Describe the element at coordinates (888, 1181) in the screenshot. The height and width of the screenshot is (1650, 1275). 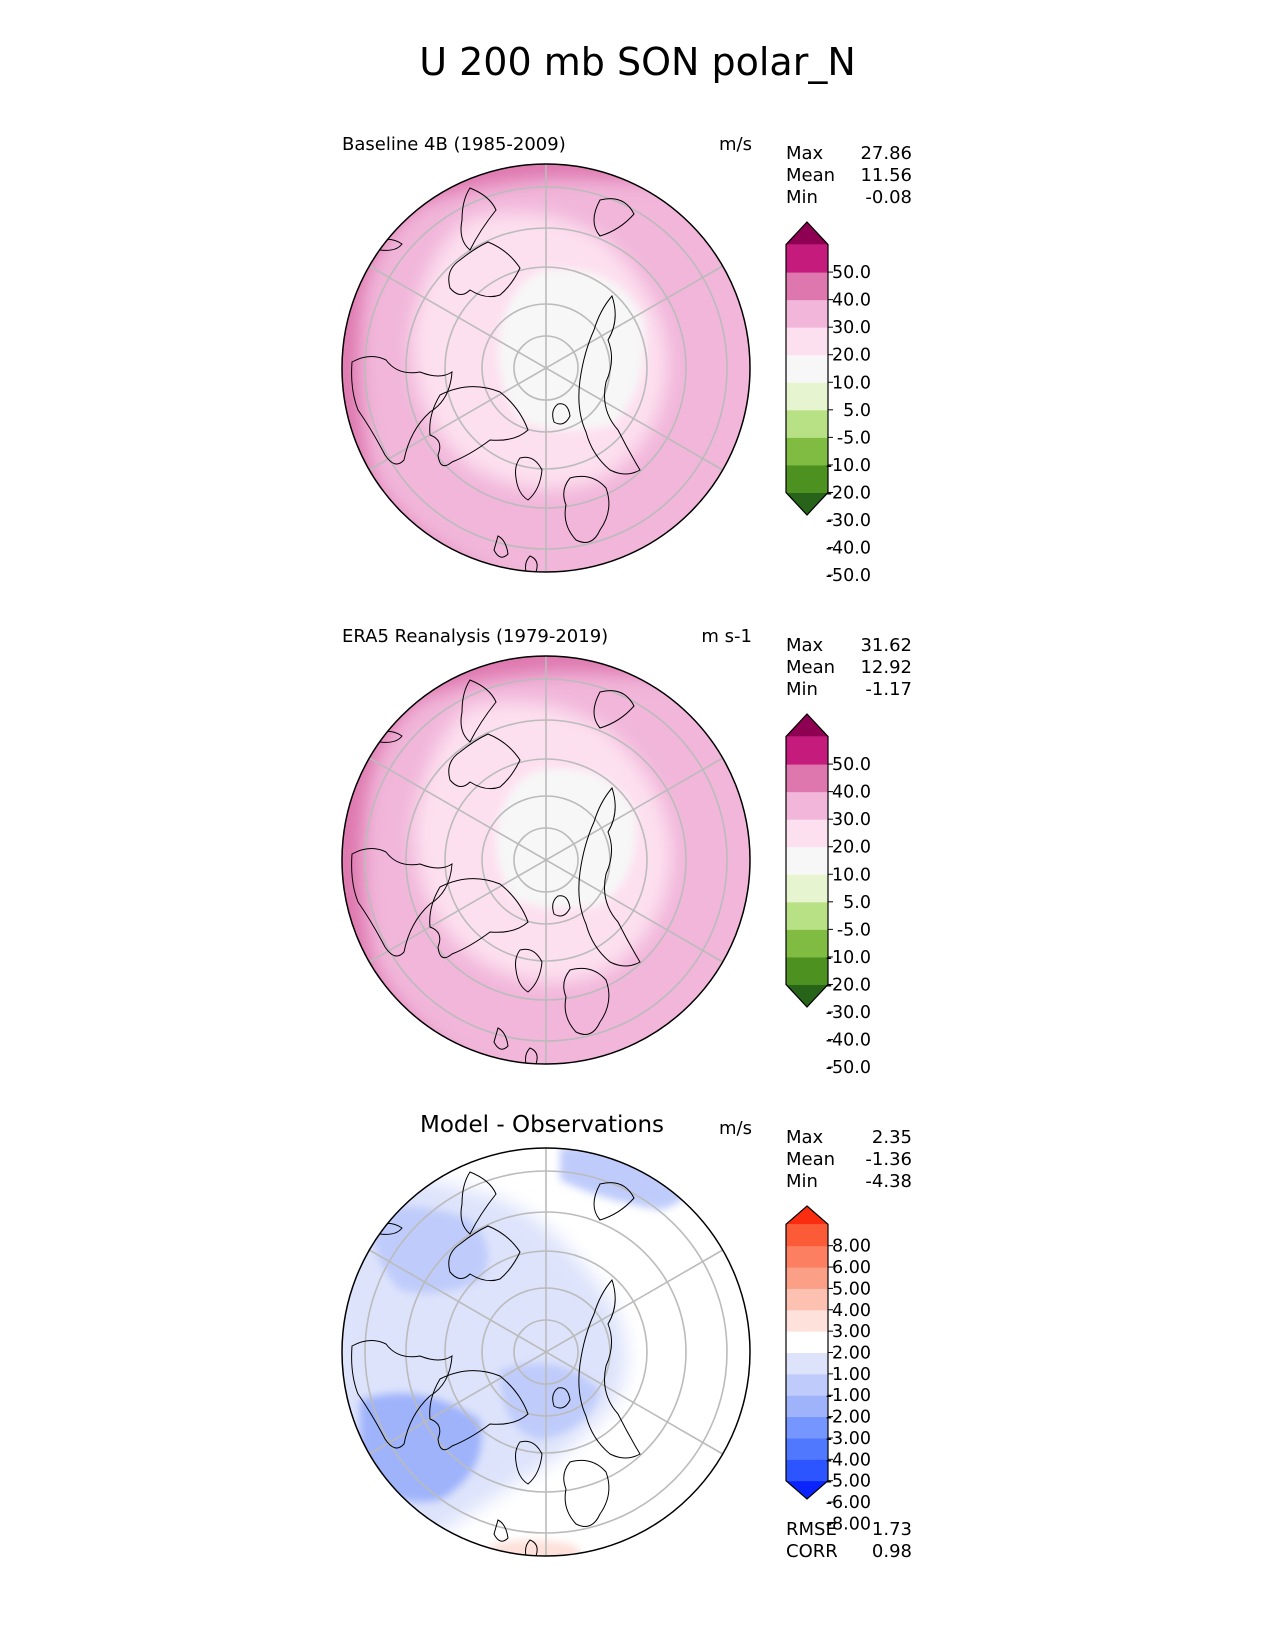
I see `stat-value: -4.38` at that location.